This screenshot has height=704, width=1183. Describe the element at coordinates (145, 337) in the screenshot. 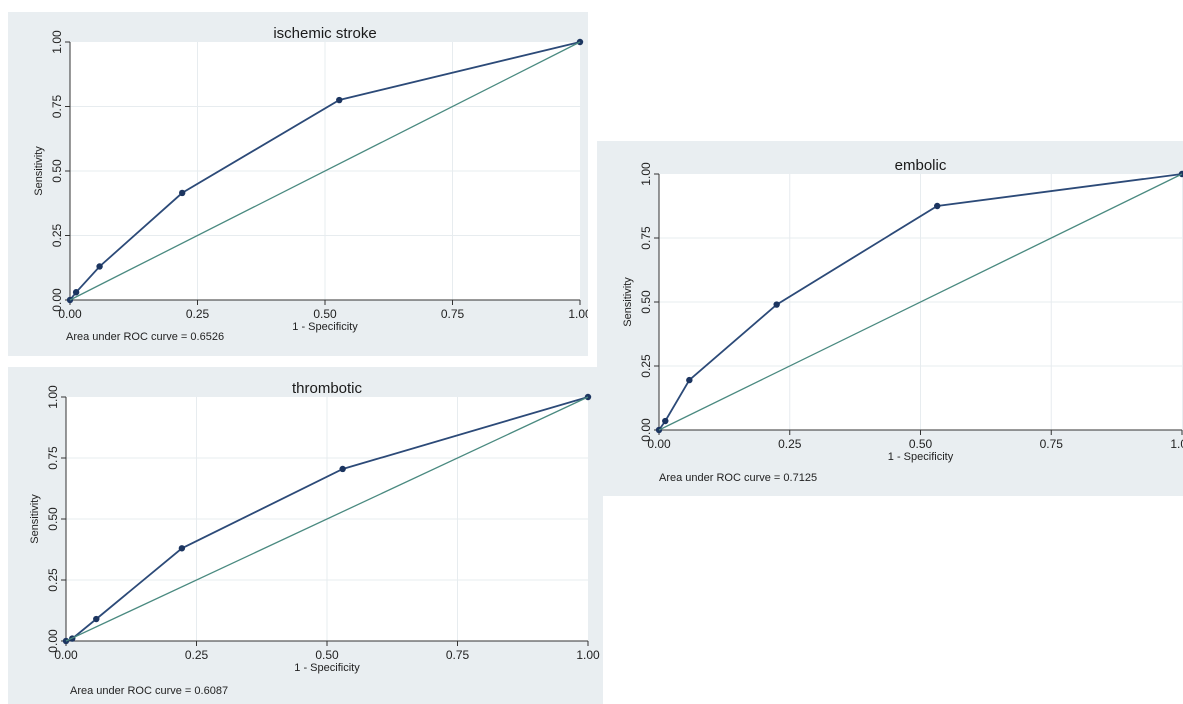

I see `auc-note: Area under ROC curve = 0.6526` at that location.